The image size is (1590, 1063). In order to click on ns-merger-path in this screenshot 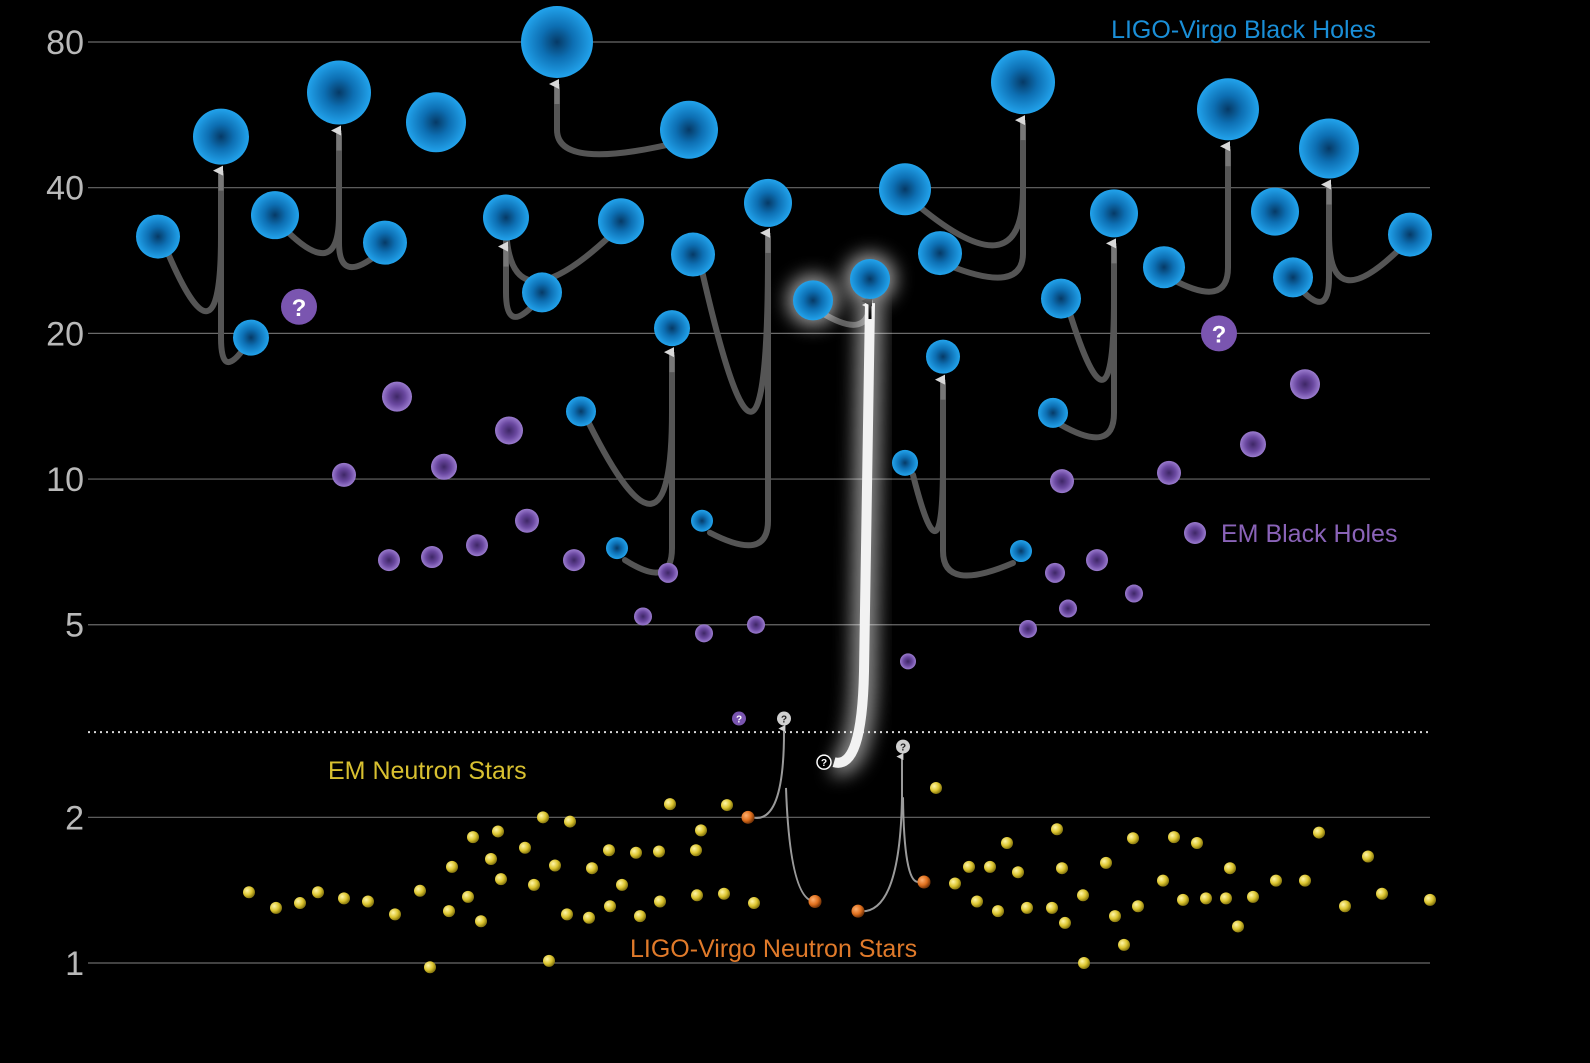, I will do `click(768, 772)`.